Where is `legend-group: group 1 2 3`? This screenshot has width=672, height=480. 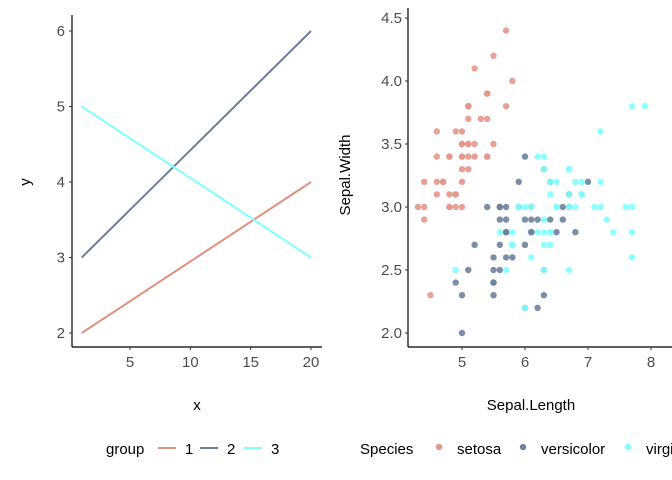 legend-group: group 1 2 3 is located at coordinates (192, 449).